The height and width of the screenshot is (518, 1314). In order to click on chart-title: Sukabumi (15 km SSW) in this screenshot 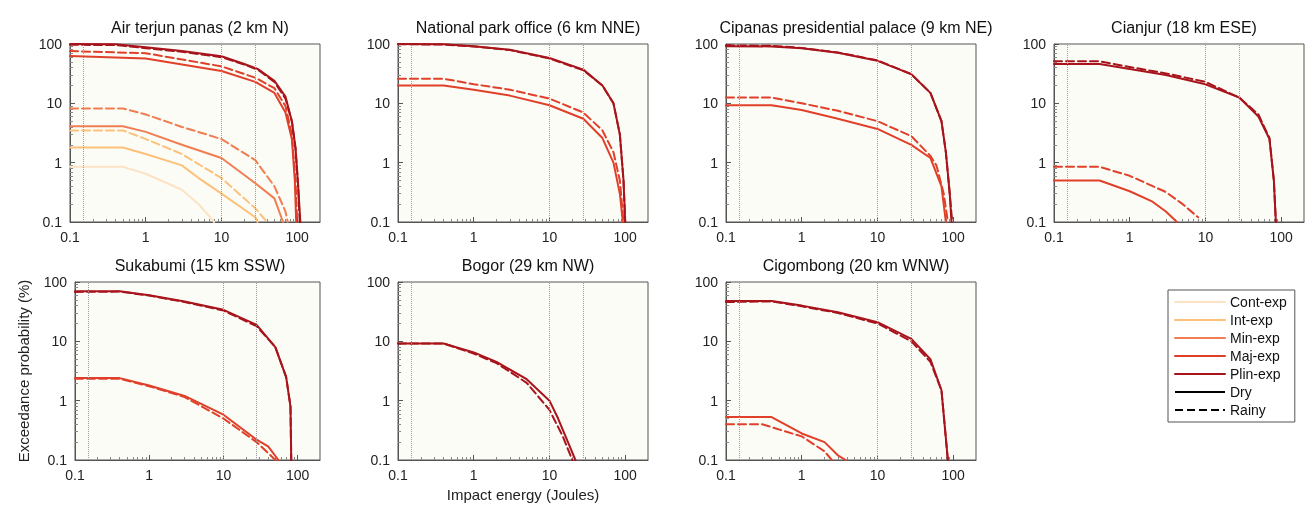, I will do `click(200, 265)`.